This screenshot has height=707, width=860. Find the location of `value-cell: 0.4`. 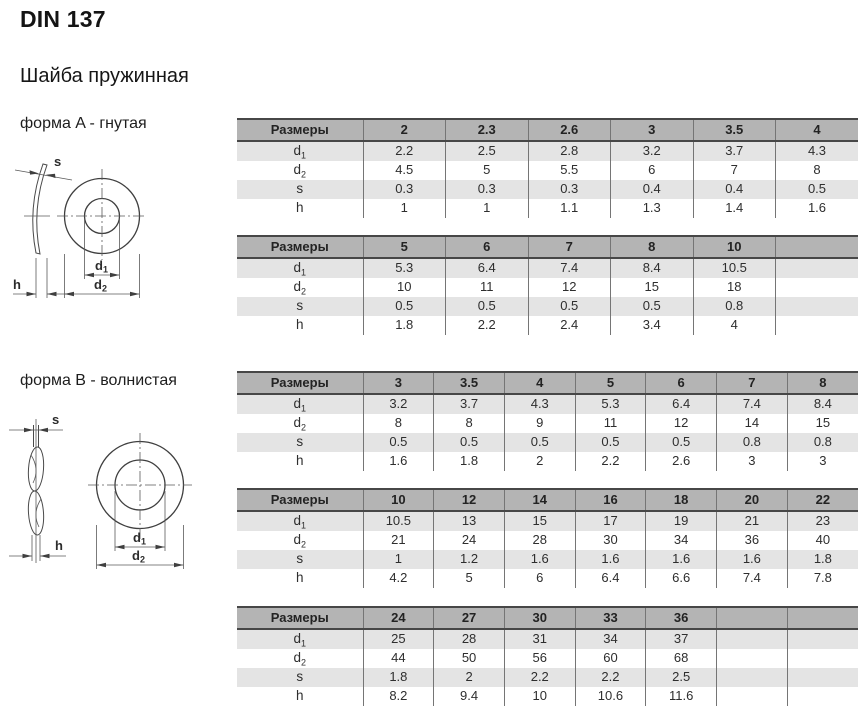

value-cell: 0.4 is located at coordinates (734, 189).